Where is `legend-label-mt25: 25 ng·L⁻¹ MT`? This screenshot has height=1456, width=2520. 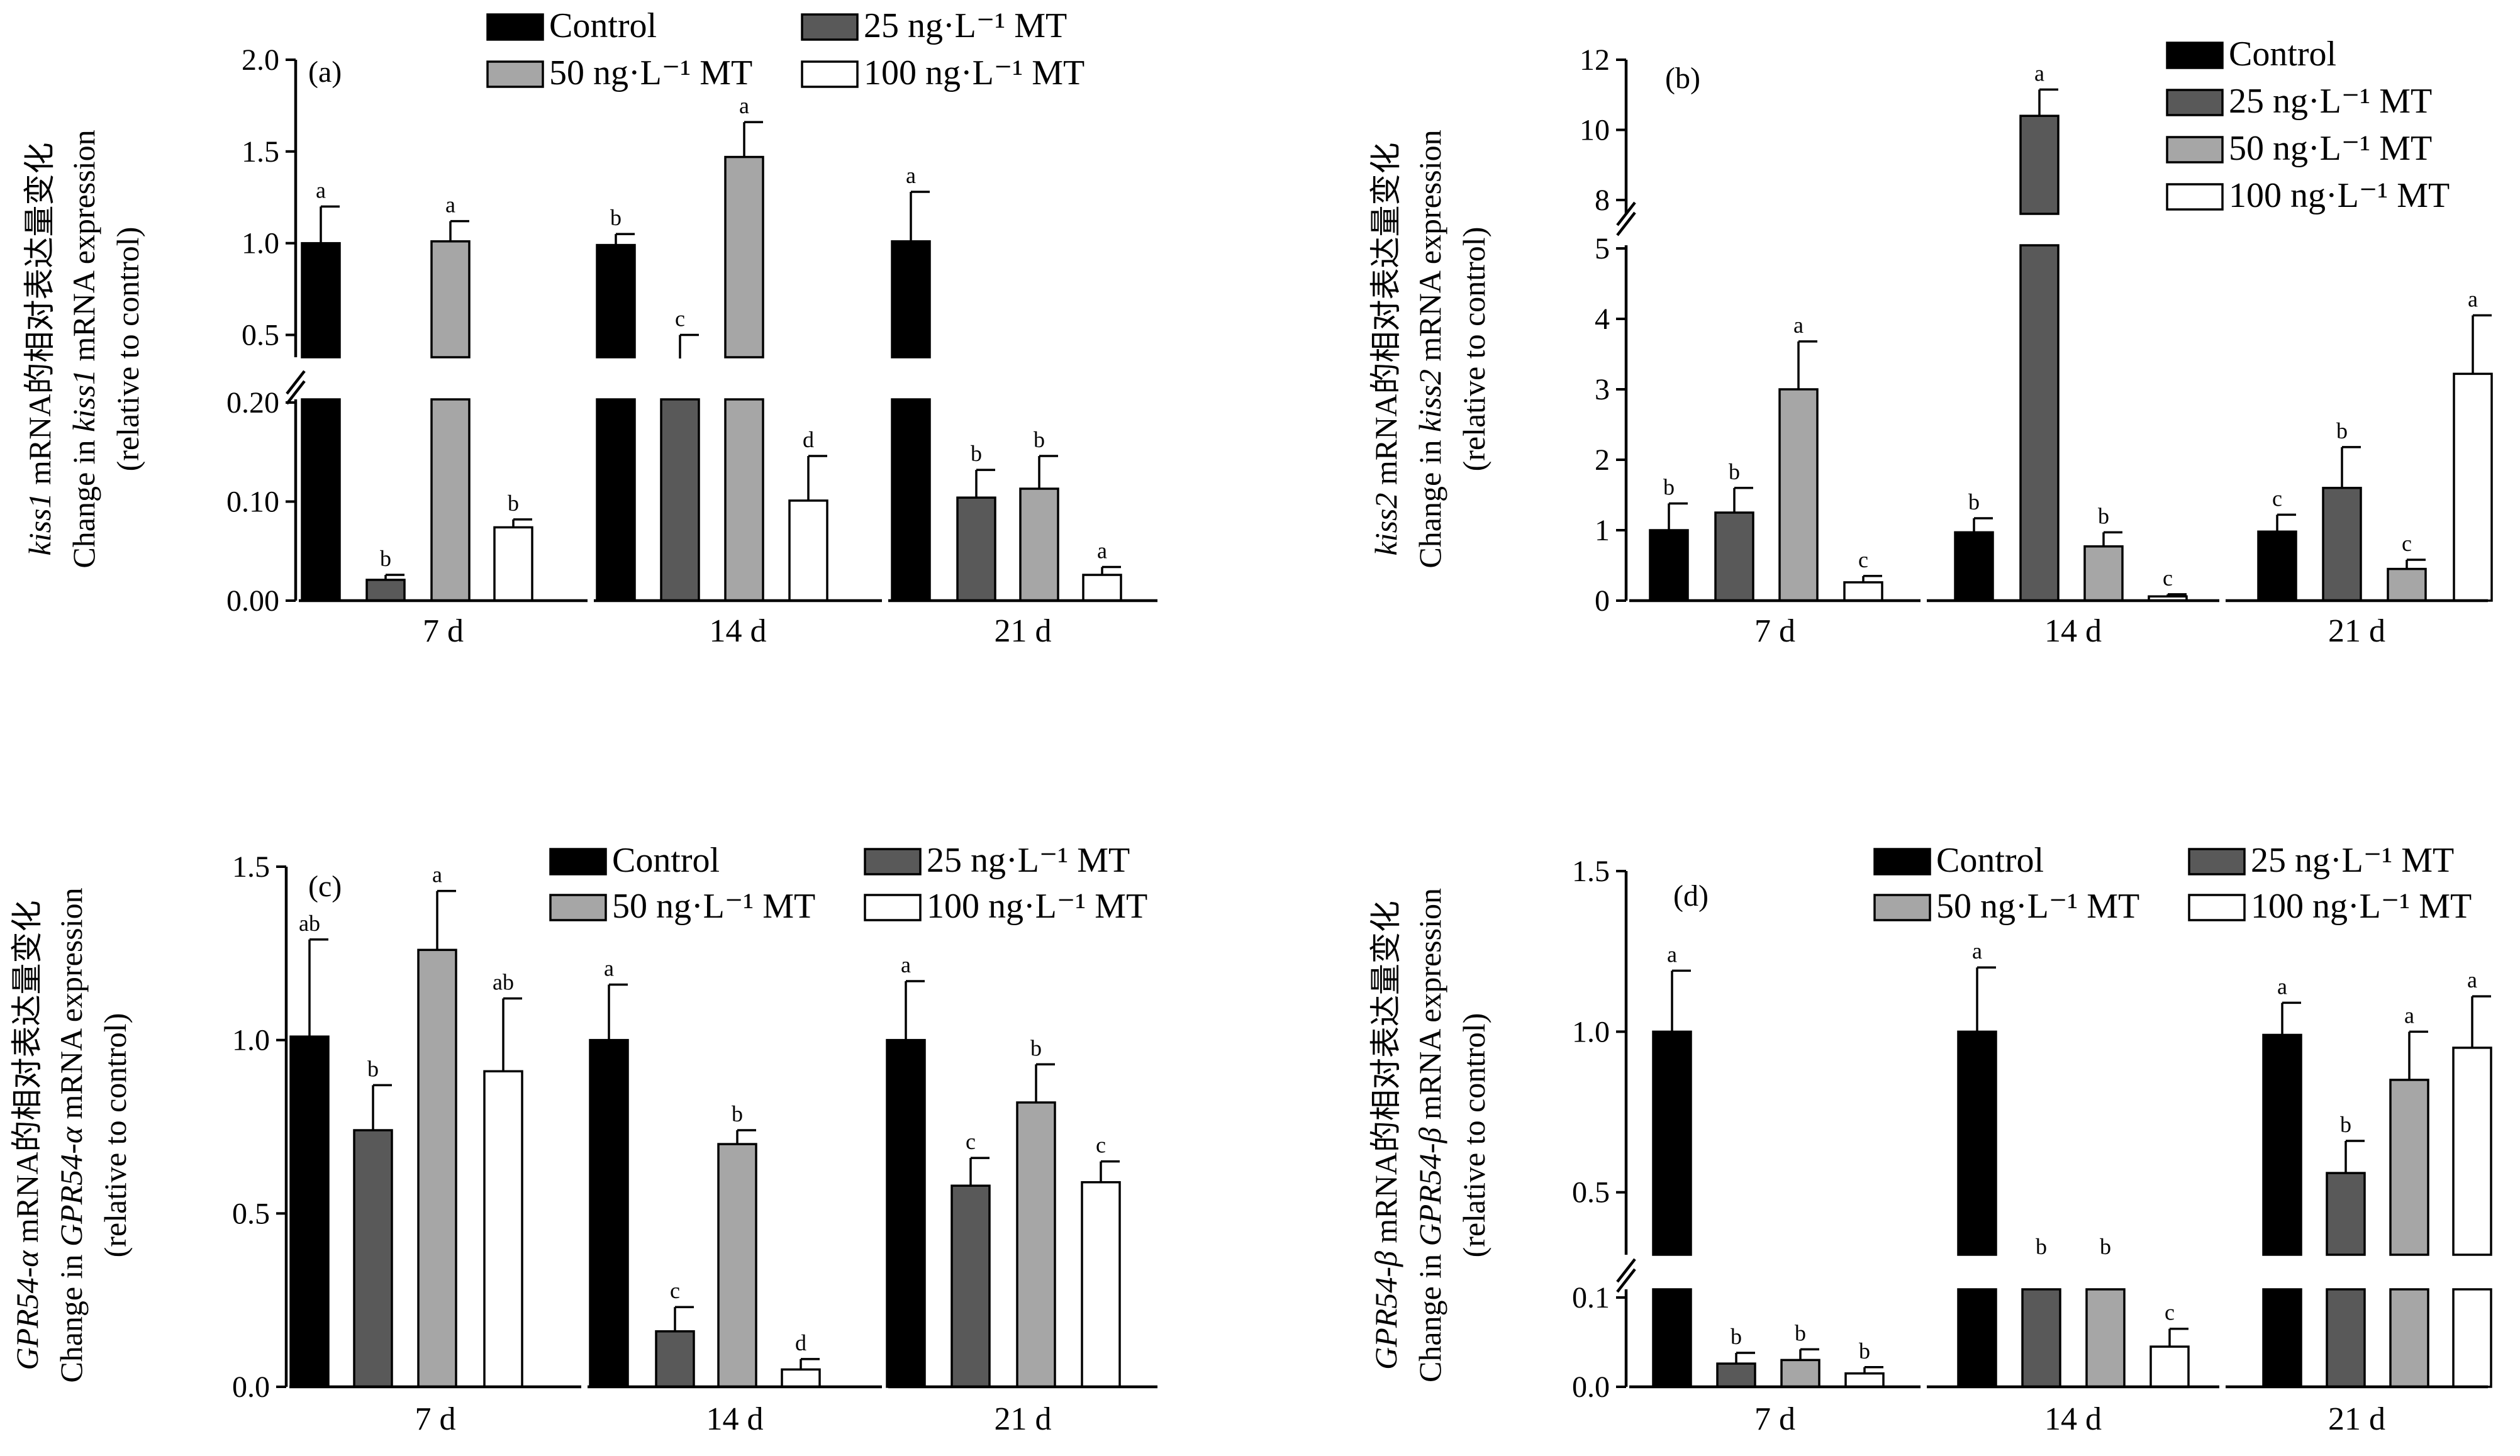
legend-label-mt25: 25 ng·L⁻¹ MT is located at coordinates (965, 25).